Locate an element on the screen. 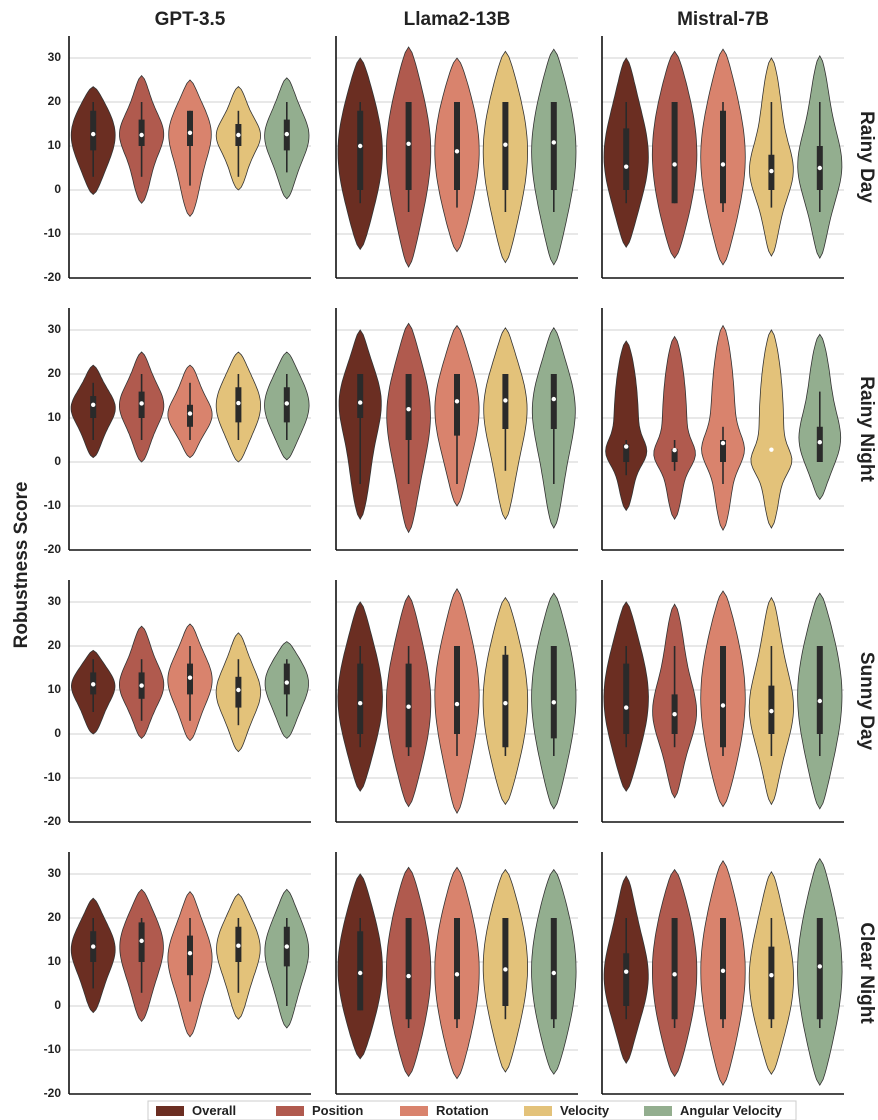  column-title: Llama2-13B is located at coordinates (457, 19).